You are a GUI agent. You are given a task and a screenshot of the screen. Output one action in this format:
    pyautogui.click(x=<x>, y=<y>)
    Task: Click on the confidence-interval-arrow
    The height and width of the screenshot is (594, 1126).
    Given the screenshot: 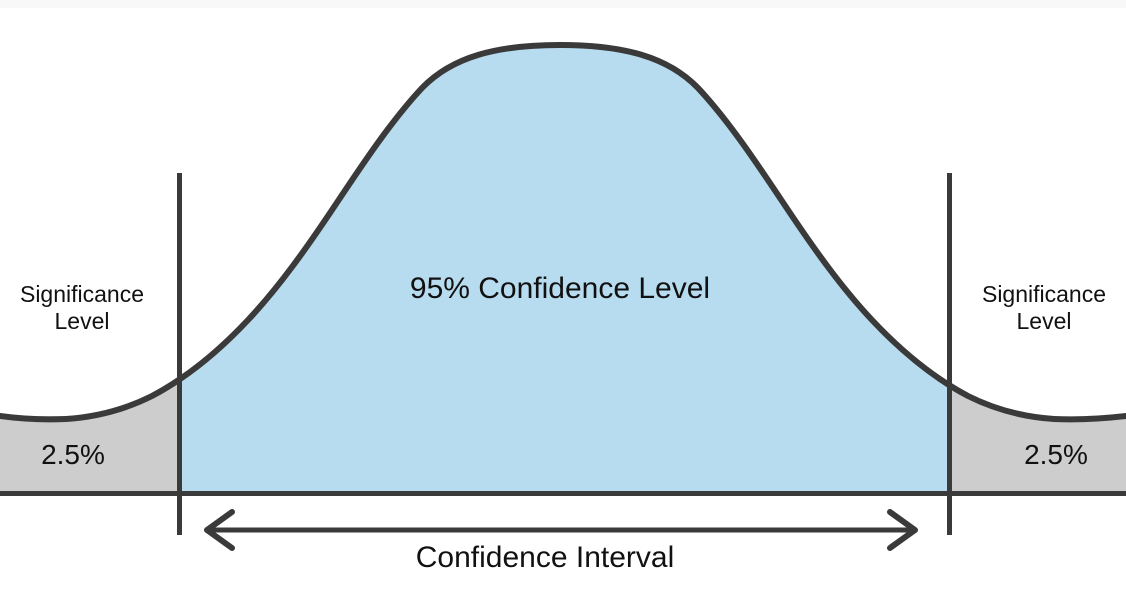 What is the action you would take?
    pyautogui.click(x=561, y=530)
    